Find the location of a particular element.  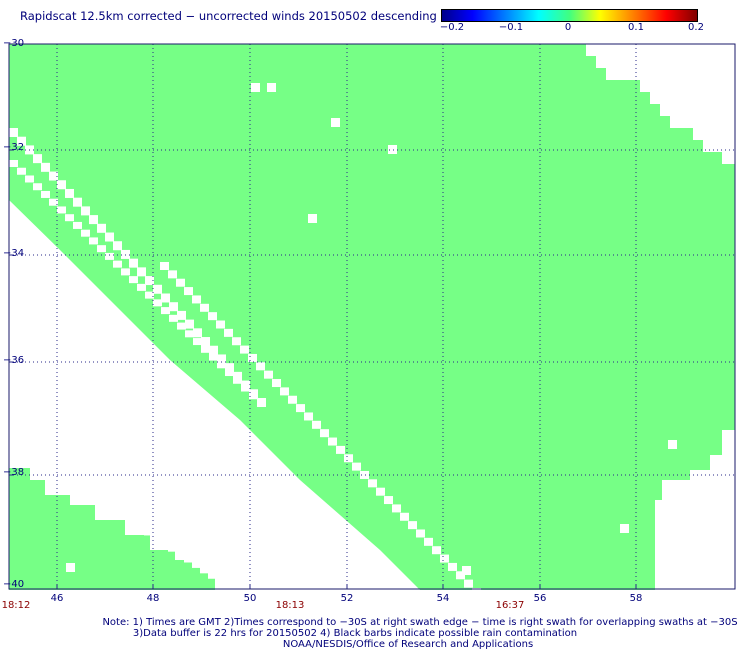

time-label-3: 16:37 is located at coordinates (510, 605).